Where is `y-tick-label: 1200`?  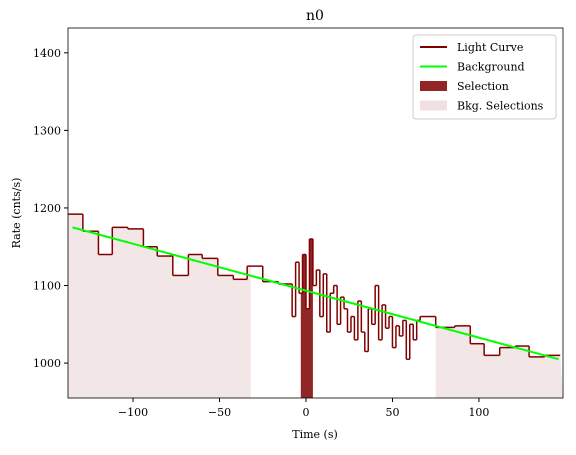
y-tick-label: 1200 is located at coordinates (47, 208).